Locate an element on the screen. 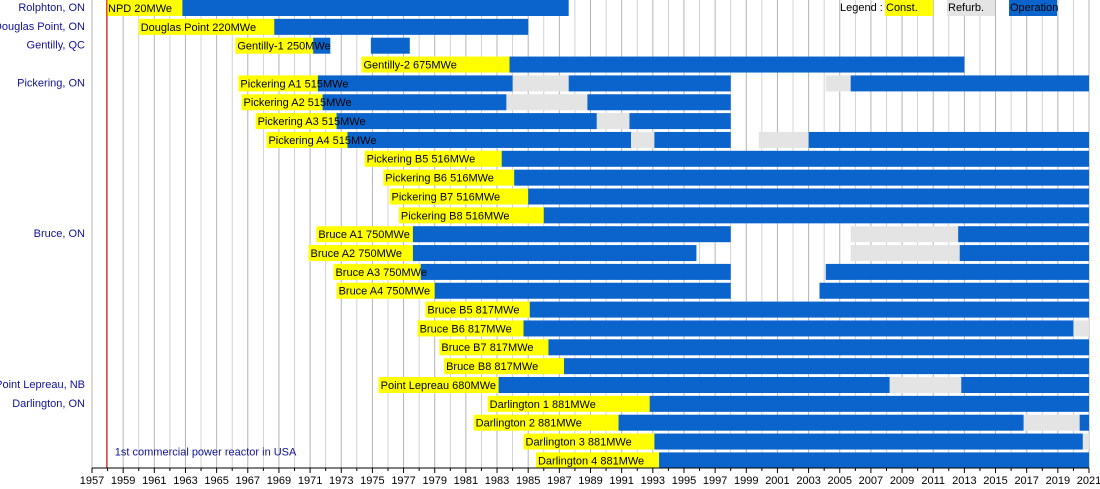 Image resolution: width=1100 pixels, height=489 pixels. unit-label: Bruce A2 750MWe is located at coordinates (357, 254).